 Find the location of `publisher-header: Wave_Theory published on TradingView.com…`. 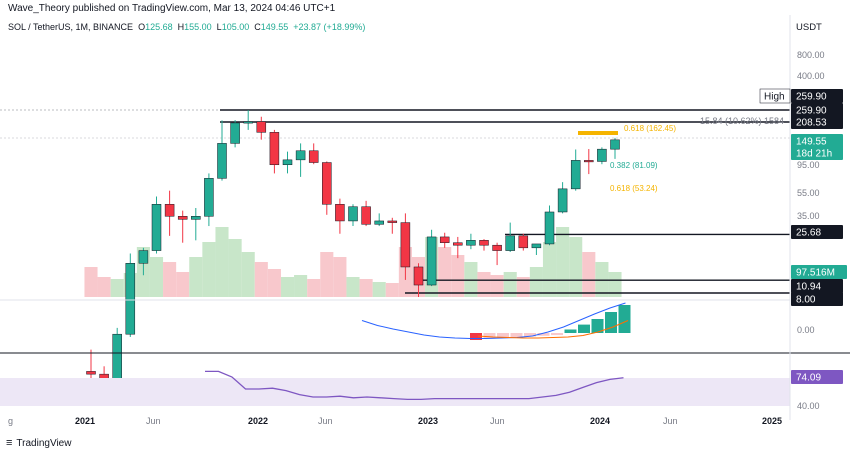

publisher-header: Wave_Theory published on TradingView.com… is located at coordinates (172, 8).